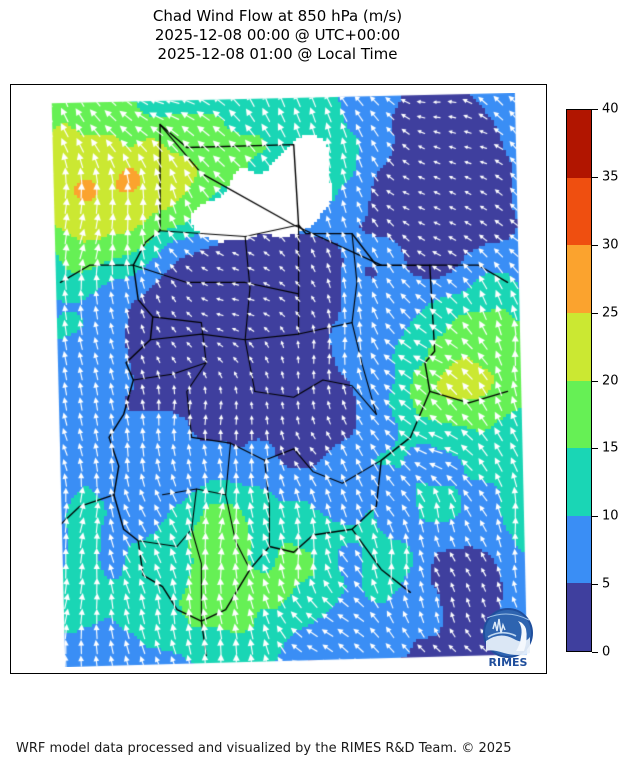 The width and height of the screenshot is (629, 769). What do you see at coordinates (277, 16) in the screenshot?
I see `title-line-1: Chad Wind Flow at 850 hPa (m/s)` at bounding box center [277, 16].